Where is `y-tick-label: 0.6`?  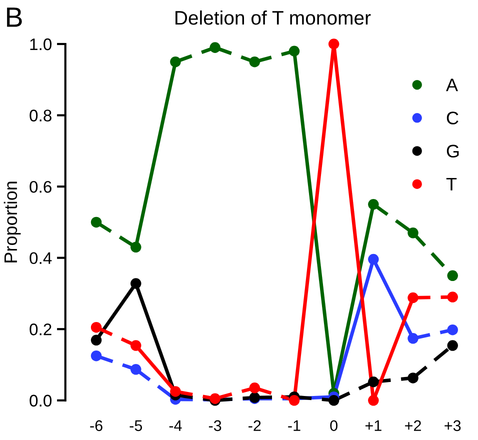
y-tick-label: 0.6 is located at coordinates (41, 186).